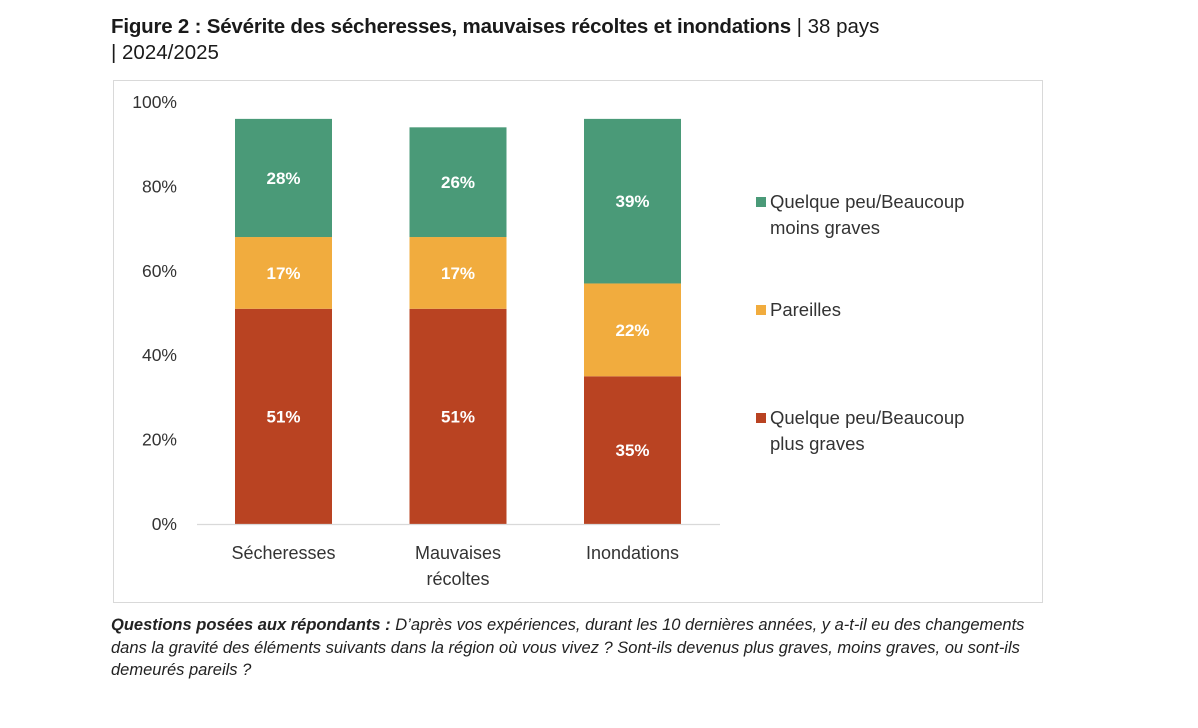  Describe the element at coordinates (835, 26) in the screenshot. I see `figure-title-country-count: | 38 pays` at that location.